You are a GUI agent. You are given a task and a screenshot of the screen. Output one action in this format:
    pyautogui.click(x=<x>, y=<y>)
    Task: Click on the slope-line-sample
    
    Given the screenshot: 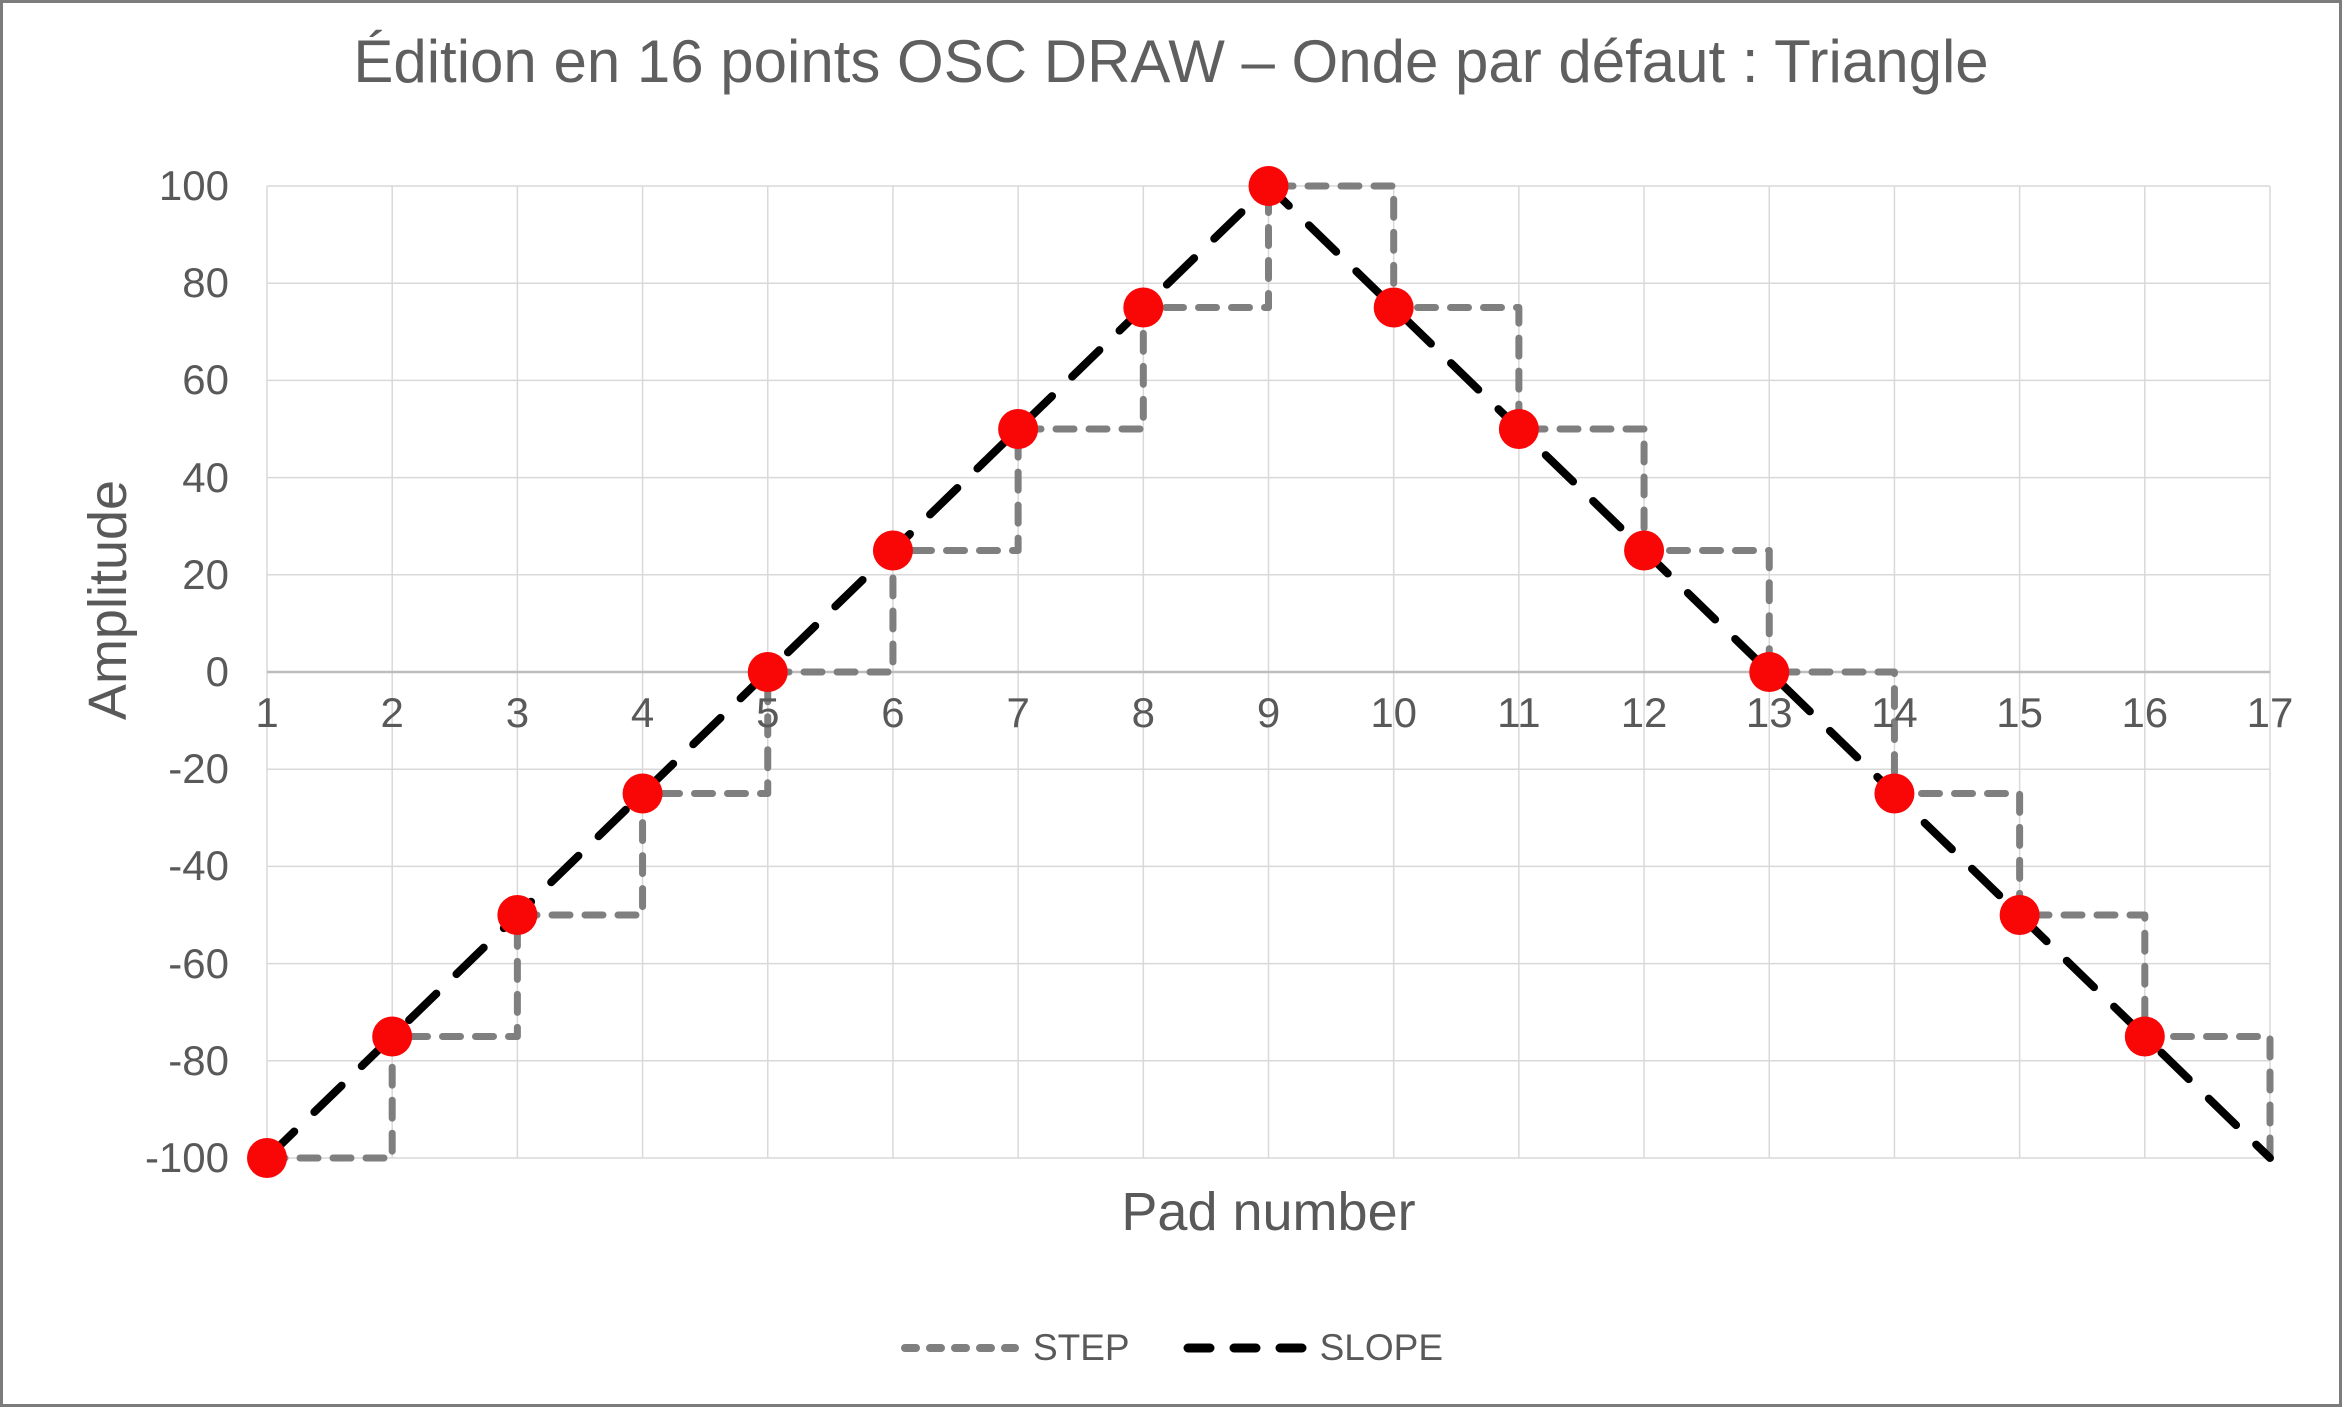 What is the action you would take?
    pyautogui.click(x=1245, y=1348)
    